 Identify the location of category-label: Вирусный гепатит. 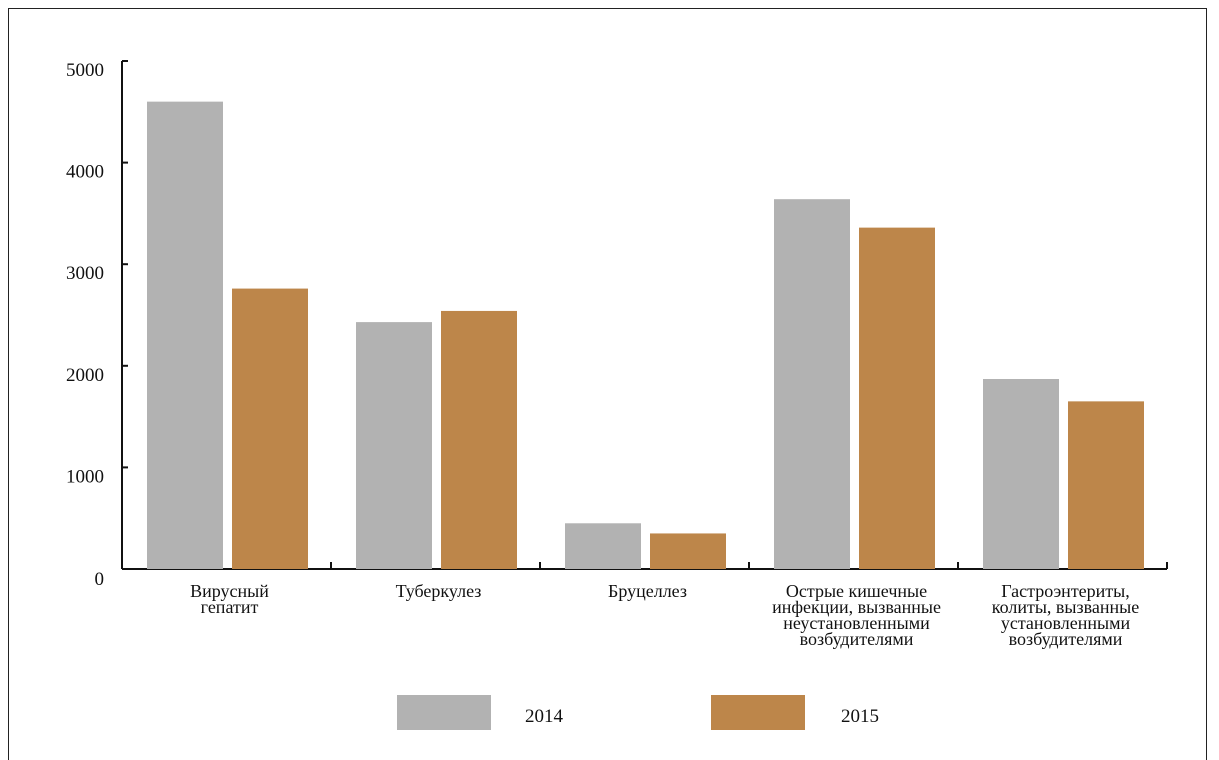
(229, 599).